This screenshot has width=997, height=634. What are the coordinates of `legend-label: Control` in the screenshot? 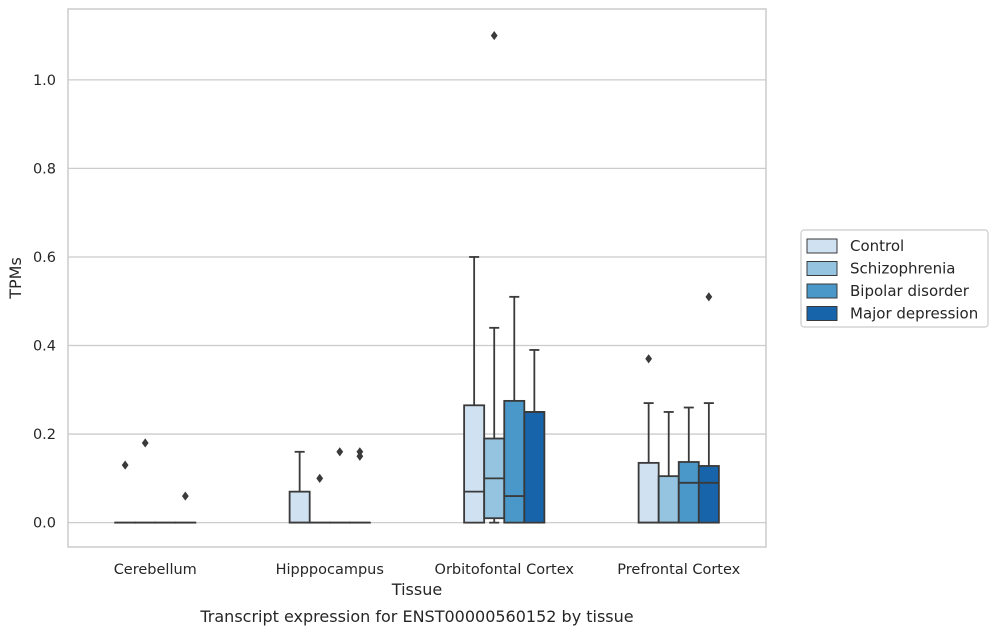 It's located at (877, 246).